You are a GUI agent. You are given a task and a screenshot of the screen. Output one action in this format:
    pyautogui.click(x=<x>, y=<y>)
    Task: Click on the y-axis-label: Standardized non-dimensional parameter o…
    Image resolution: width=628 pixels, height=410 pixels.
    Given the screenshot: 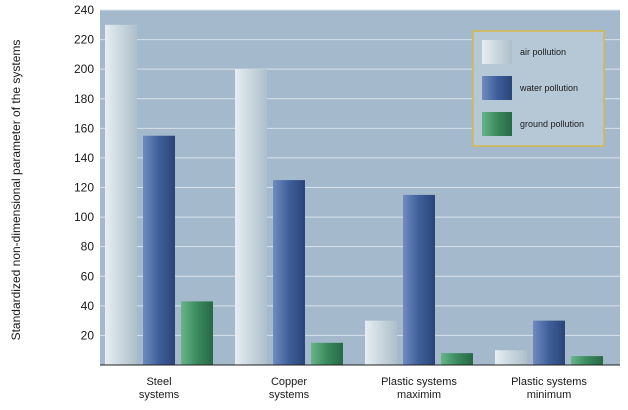 What is the action you would take?
    pyautogui.click(x=16, y=190)
    